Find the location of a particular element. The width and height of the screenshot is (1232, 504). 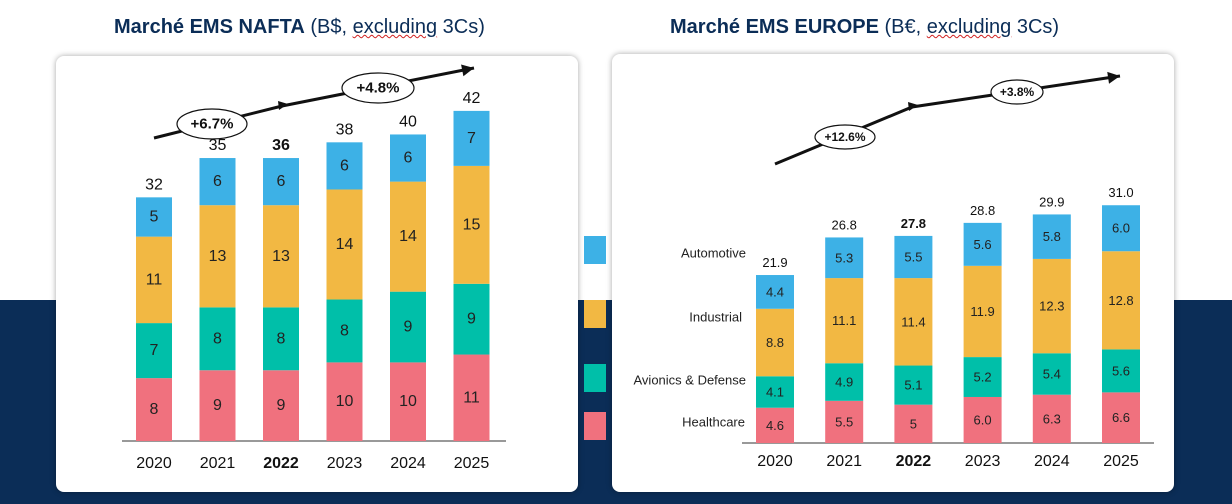

europe-bar-healthcare-2021 is located at coordinates (844, 421).